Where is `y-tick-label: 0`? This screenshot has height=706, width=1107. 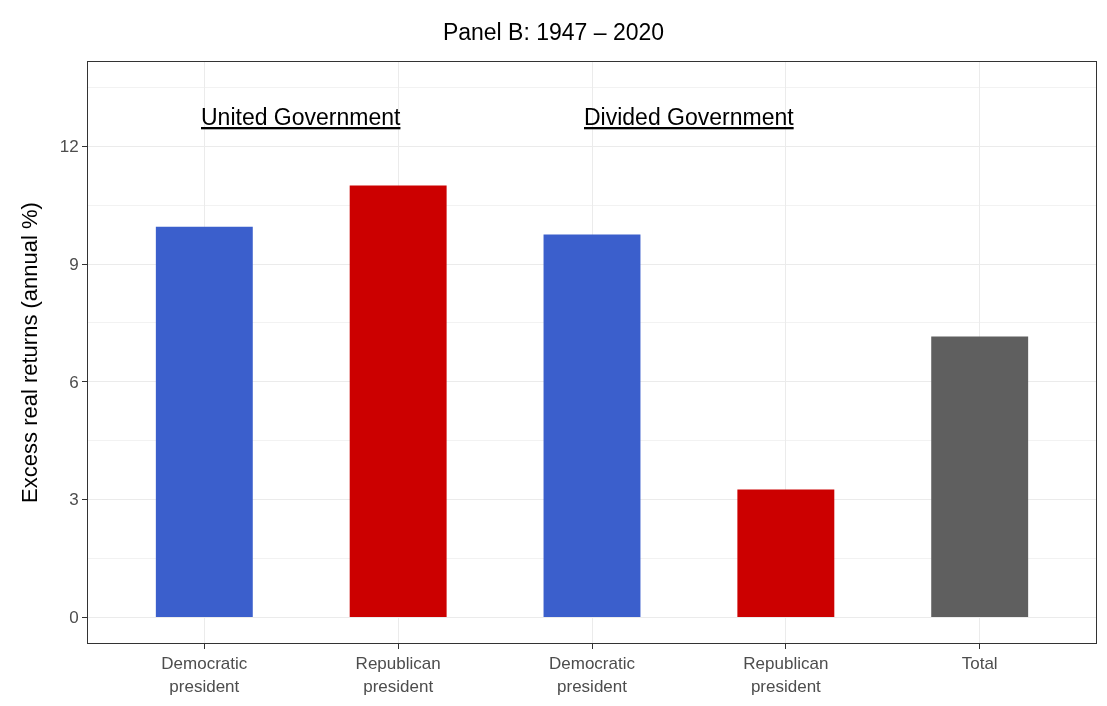
y-tick-label: 0 is located at coordinates (74, 618).